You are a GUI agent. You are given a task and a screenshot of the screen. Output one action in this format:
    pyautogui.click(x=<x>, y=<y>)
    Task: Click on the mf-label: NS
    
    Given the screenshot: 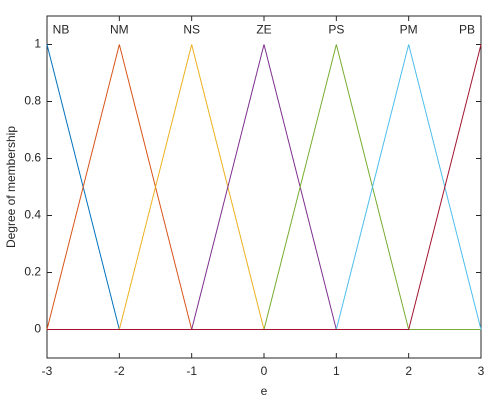 What is the action you would take?
    pyautogui.click(x=191, y=30)
    